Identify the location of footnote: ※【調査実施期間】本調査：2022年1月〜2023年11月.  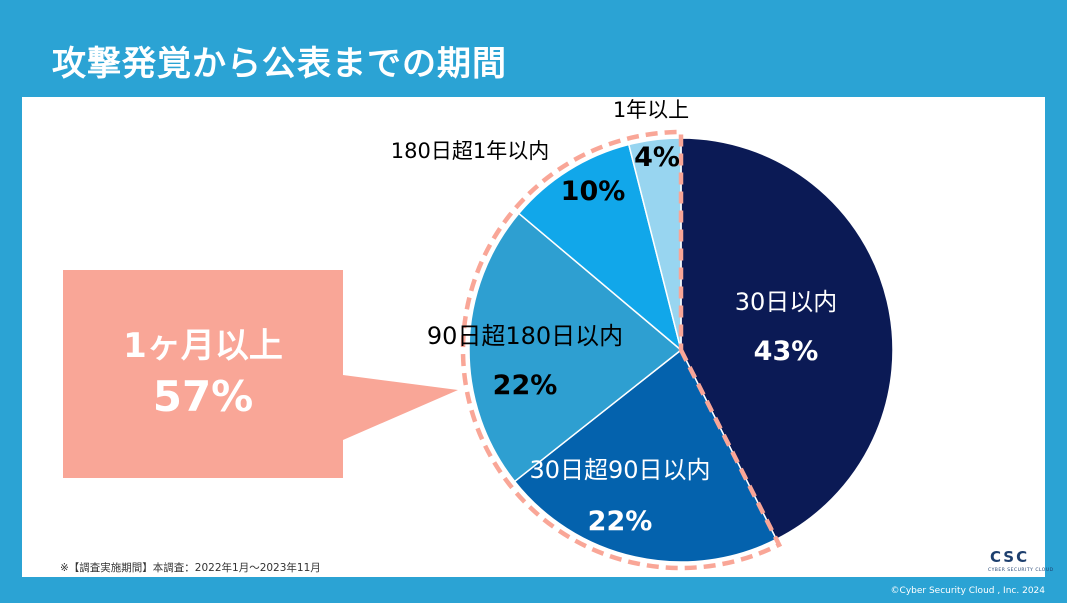
(190, 568).